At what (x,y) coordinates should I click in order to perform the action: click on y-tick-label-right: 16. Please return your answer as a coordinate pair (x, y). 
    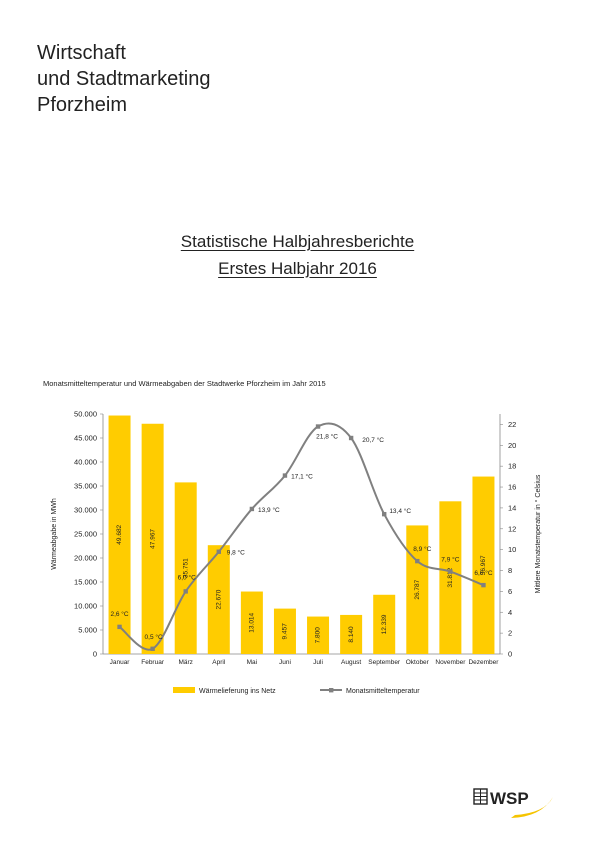
    Looking at the image, I should click on (512, 487).